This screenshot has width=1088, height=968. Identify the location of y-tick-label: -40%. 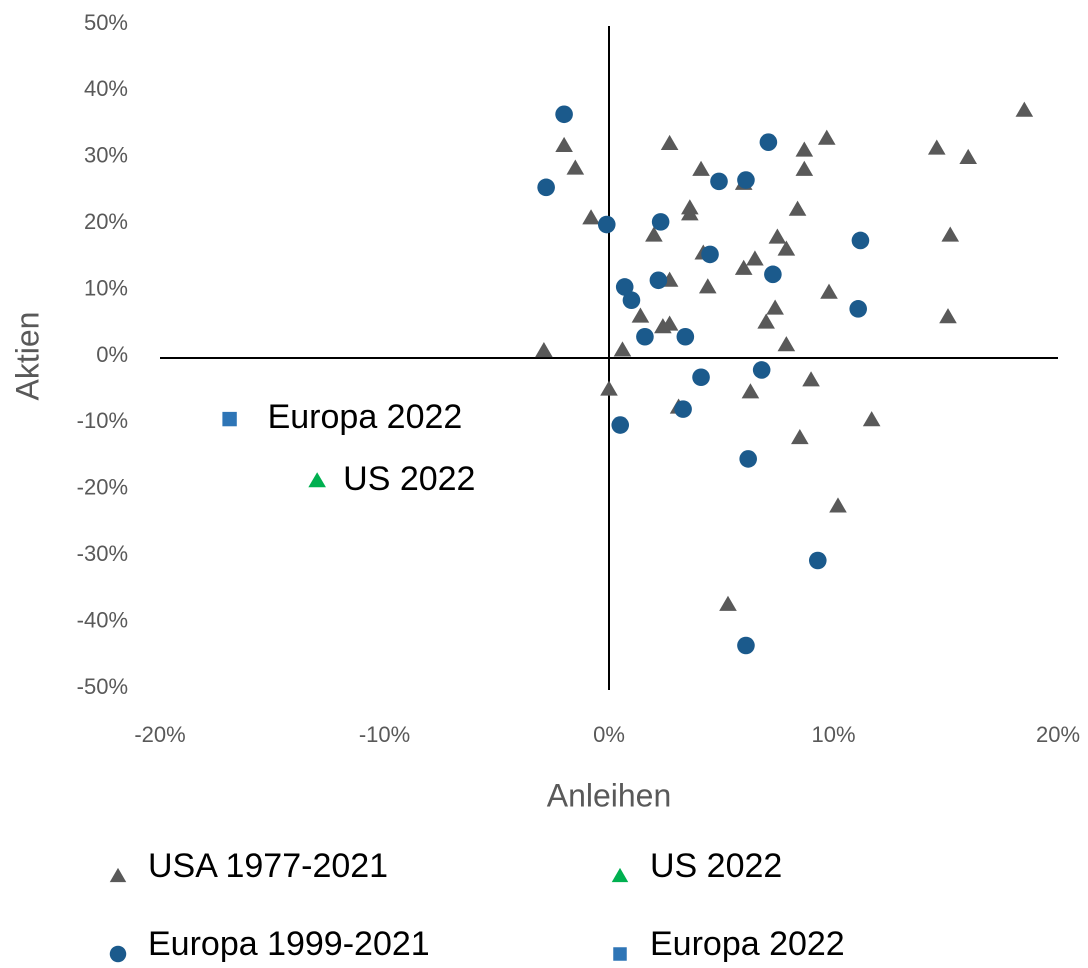
(102, 619).